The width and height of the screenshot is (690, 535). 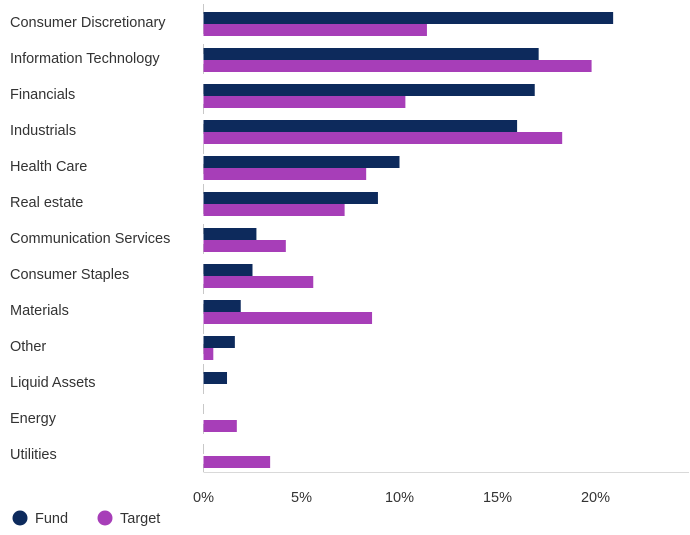 I want to click on category-label: Other, so click(x=28, y=347).